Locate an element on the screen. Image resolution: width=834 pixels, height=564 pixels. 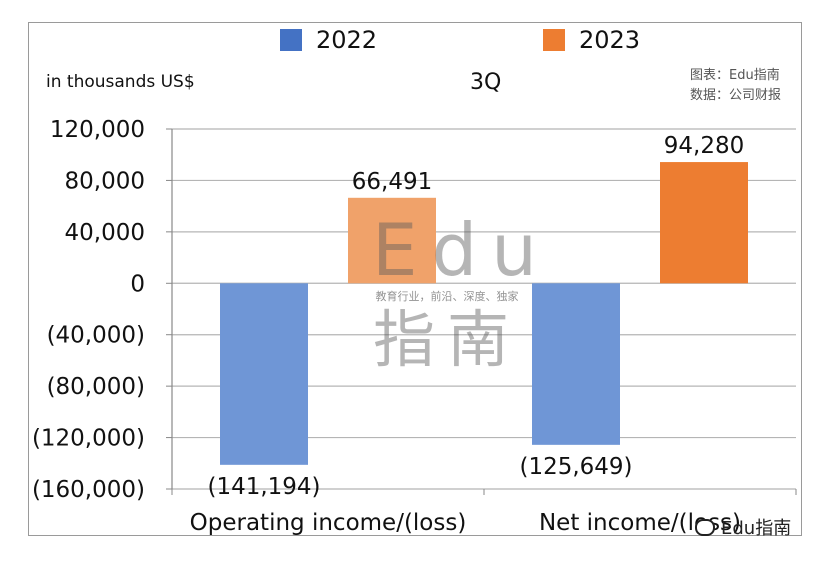
corner-watermark: Edu指南 is located at coordinates (743, 527).